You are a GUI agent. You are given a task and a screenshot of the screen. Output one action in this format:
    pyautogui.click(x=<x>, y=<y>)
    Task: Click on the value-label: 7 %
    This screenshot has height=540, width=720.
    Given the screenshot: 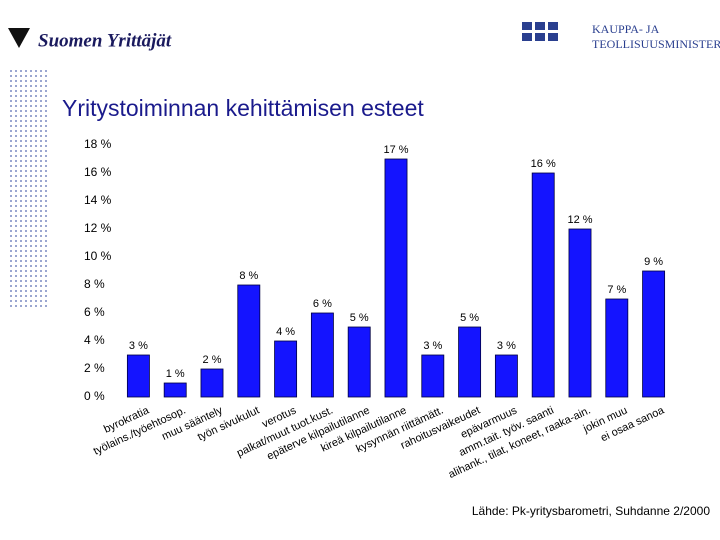 What is the action you would take?
    pyautogui.click(x=616, y=290)
    